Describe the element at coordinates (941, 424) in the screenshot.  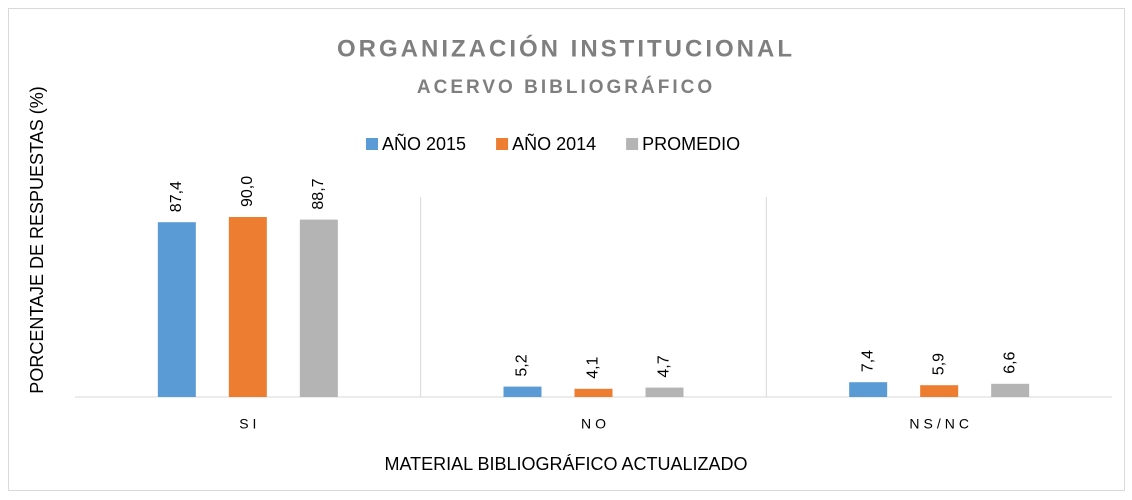
I see `x-tick-label: NS/NC` at that location.